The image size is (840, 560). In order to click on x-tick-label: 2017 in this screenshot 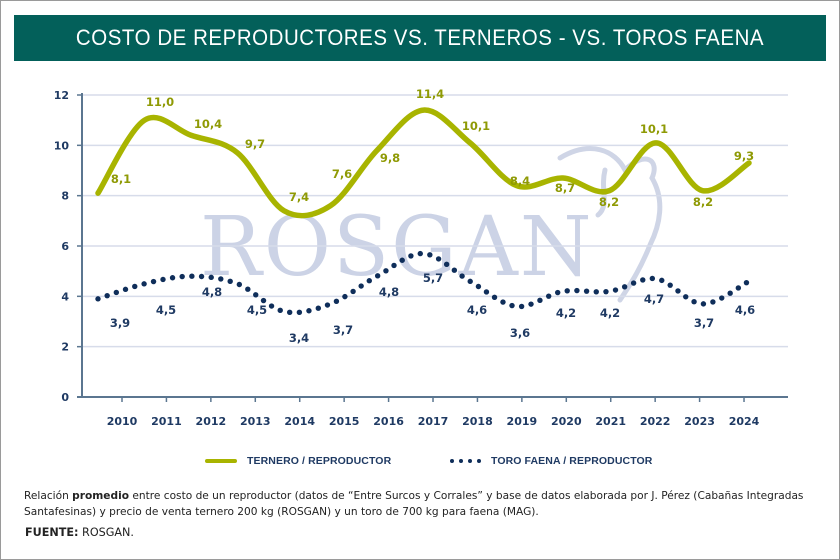, I will do `click(433, 421)`.